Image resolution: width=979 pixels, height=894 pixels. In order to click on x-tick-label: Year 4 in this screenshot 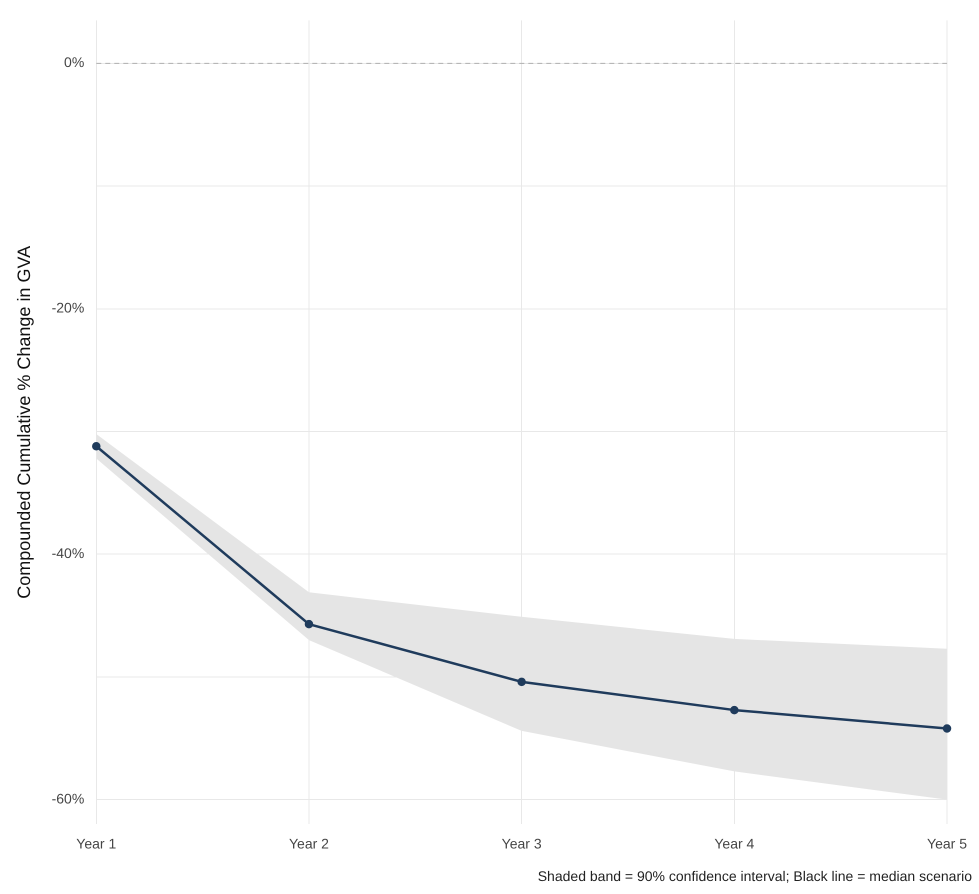, I will do `click(734, 843)`.